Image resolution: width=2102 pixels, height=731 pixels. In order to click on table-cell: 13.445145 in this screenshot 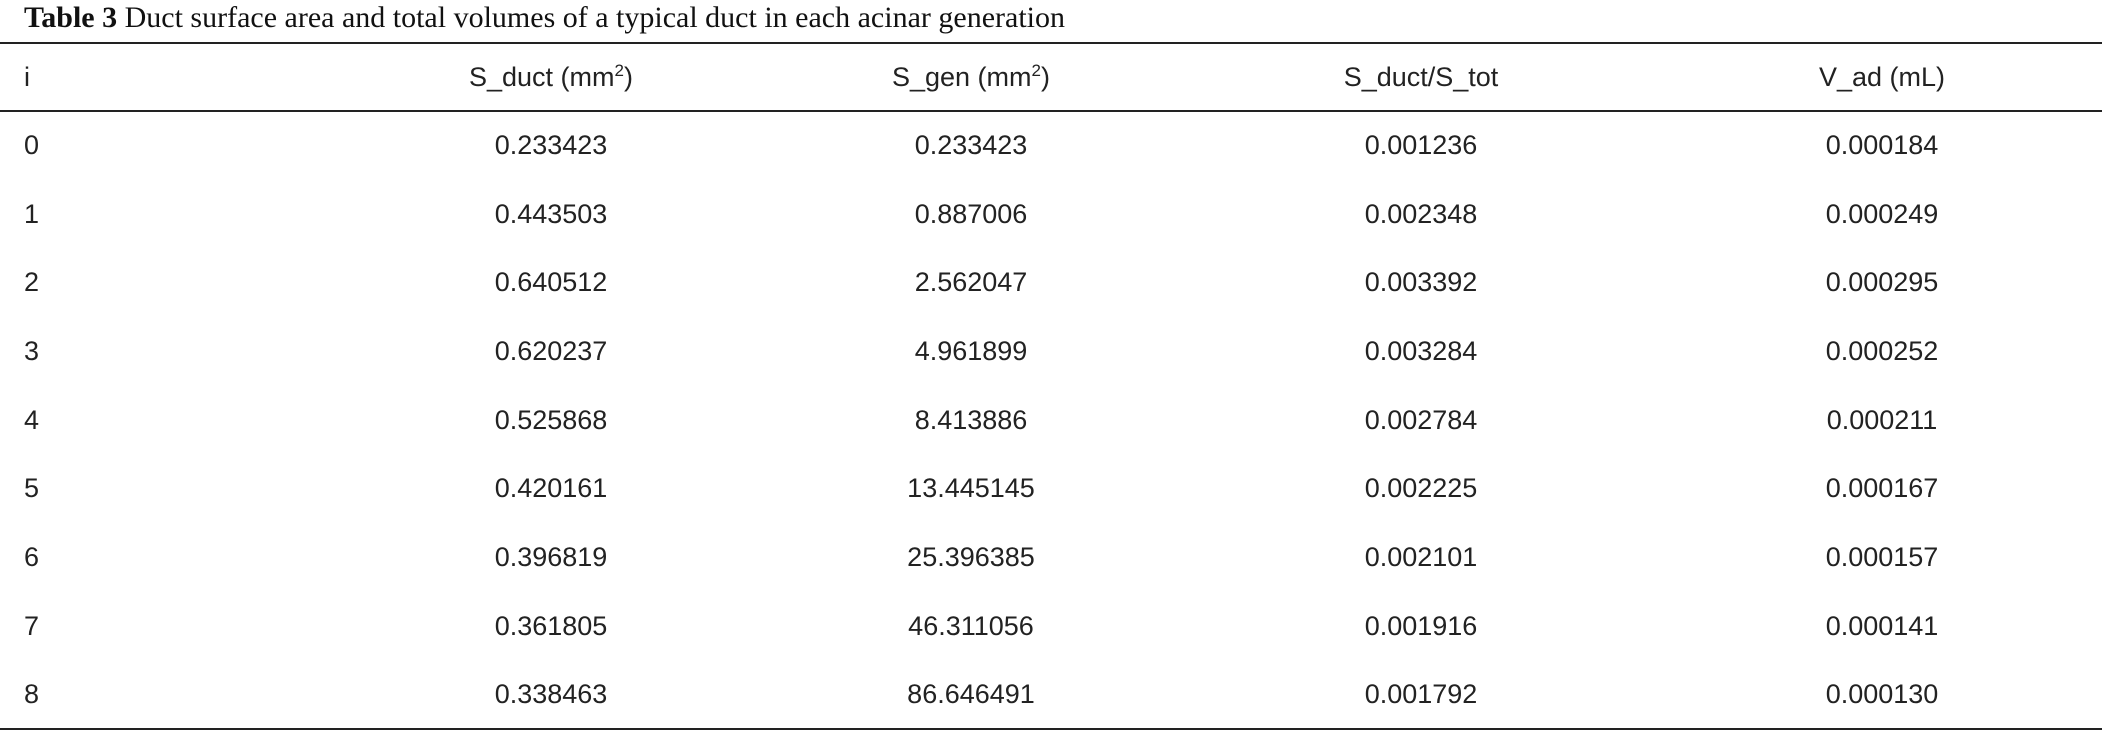, I will do `click(971, 488)`.